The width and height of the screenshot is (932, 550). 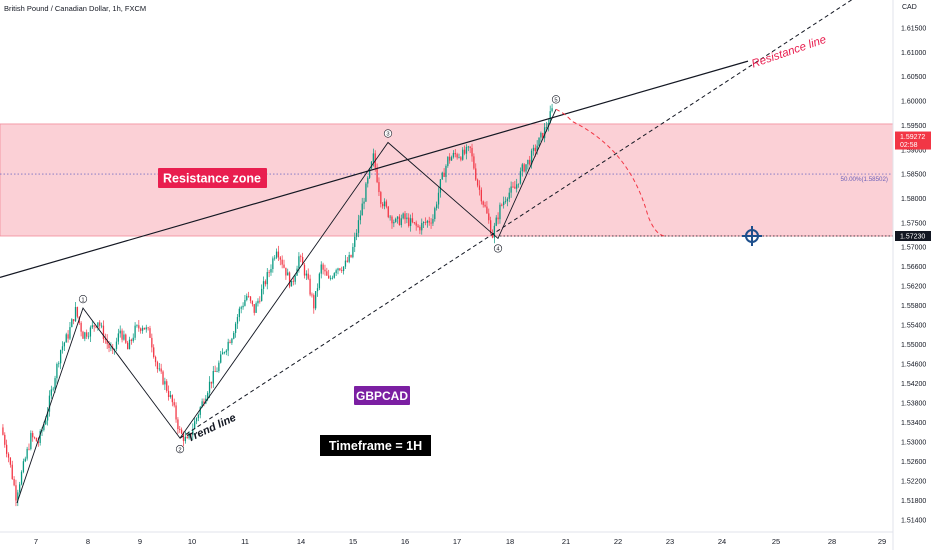 I want to click on symbol-box, so click(x=382, y=395).